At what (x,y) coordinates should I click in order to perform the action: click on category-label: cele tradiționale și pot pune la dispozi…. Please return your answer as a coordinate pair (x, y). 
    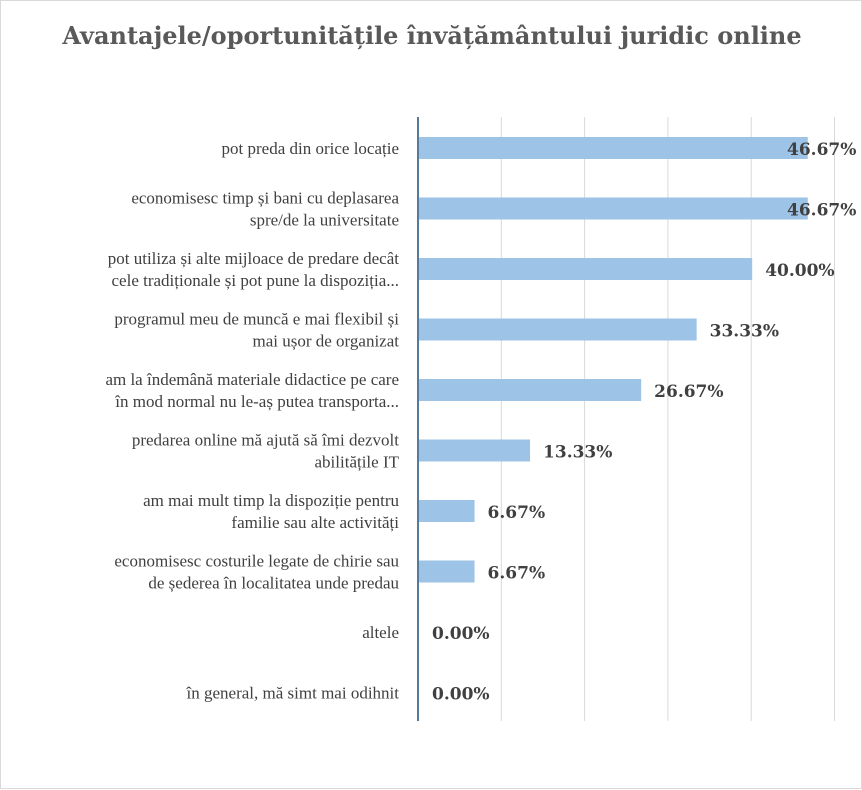
    Looking at the image, I should click on (256, 280).